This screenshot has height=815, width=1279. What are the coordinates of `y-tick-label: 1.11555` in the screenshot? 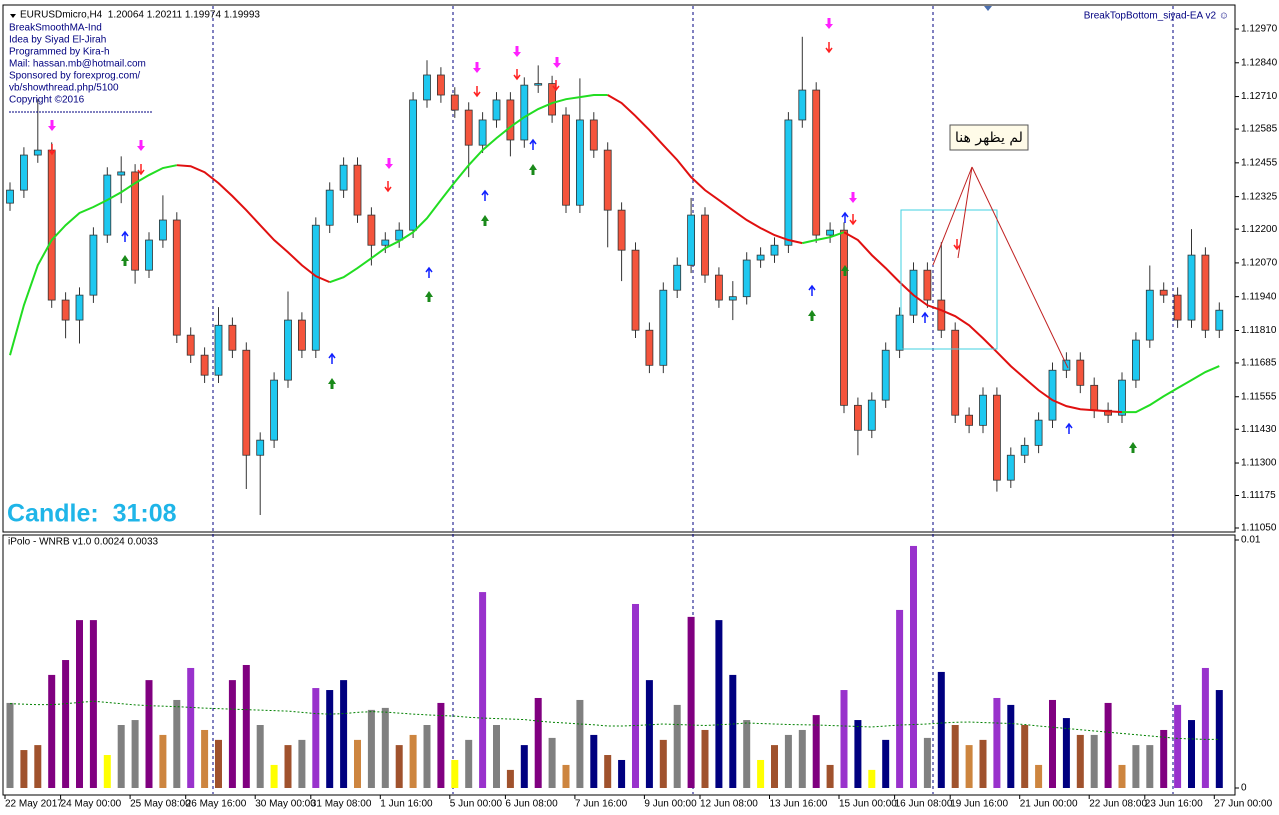 It's located at (1259, 396).